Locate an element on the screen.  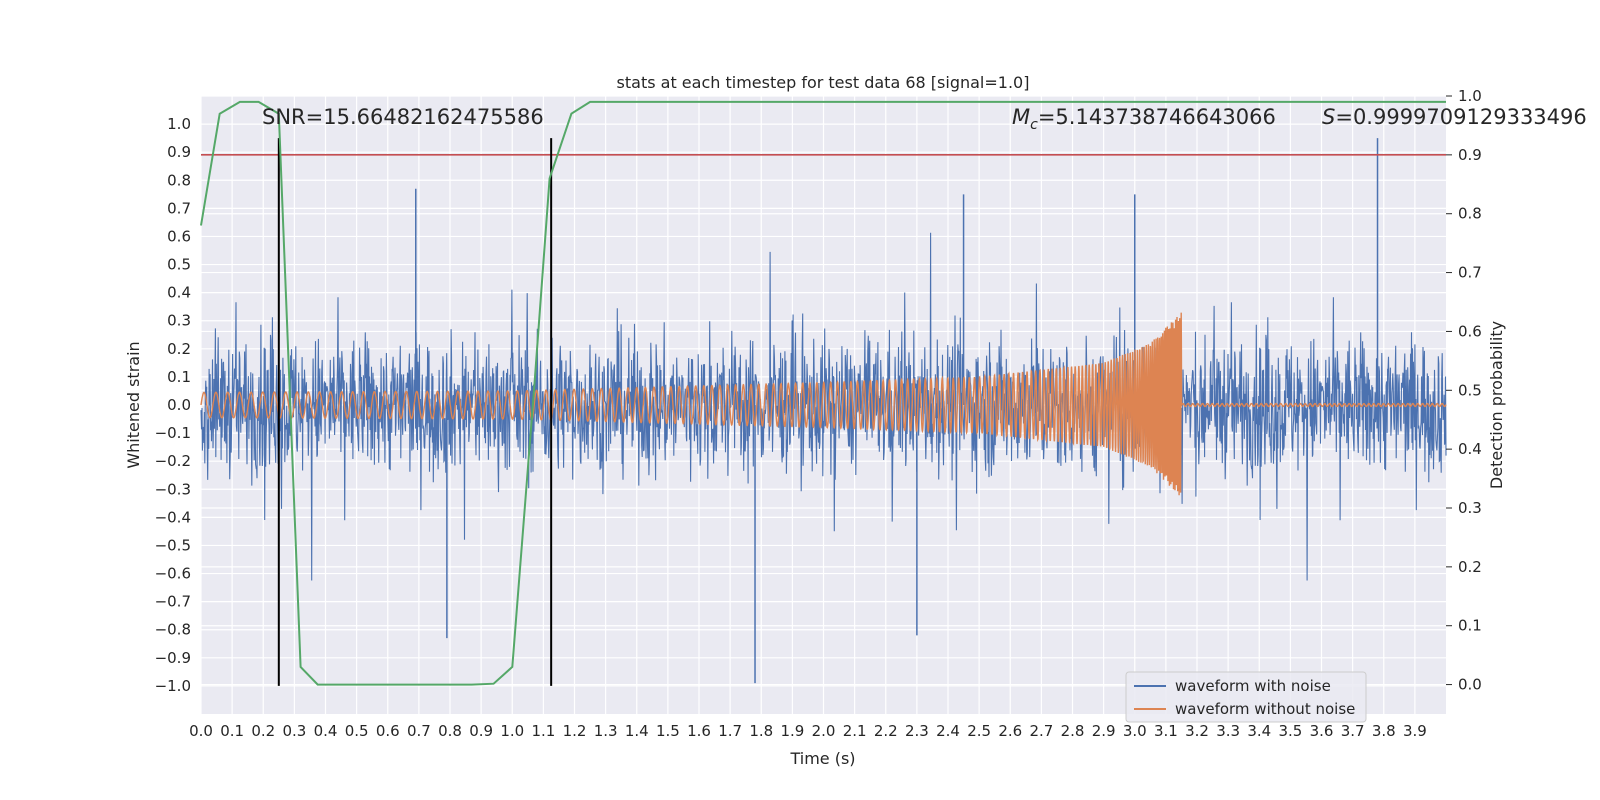
x-tick-label: 3.5 is located at coordinates (1290, 731).